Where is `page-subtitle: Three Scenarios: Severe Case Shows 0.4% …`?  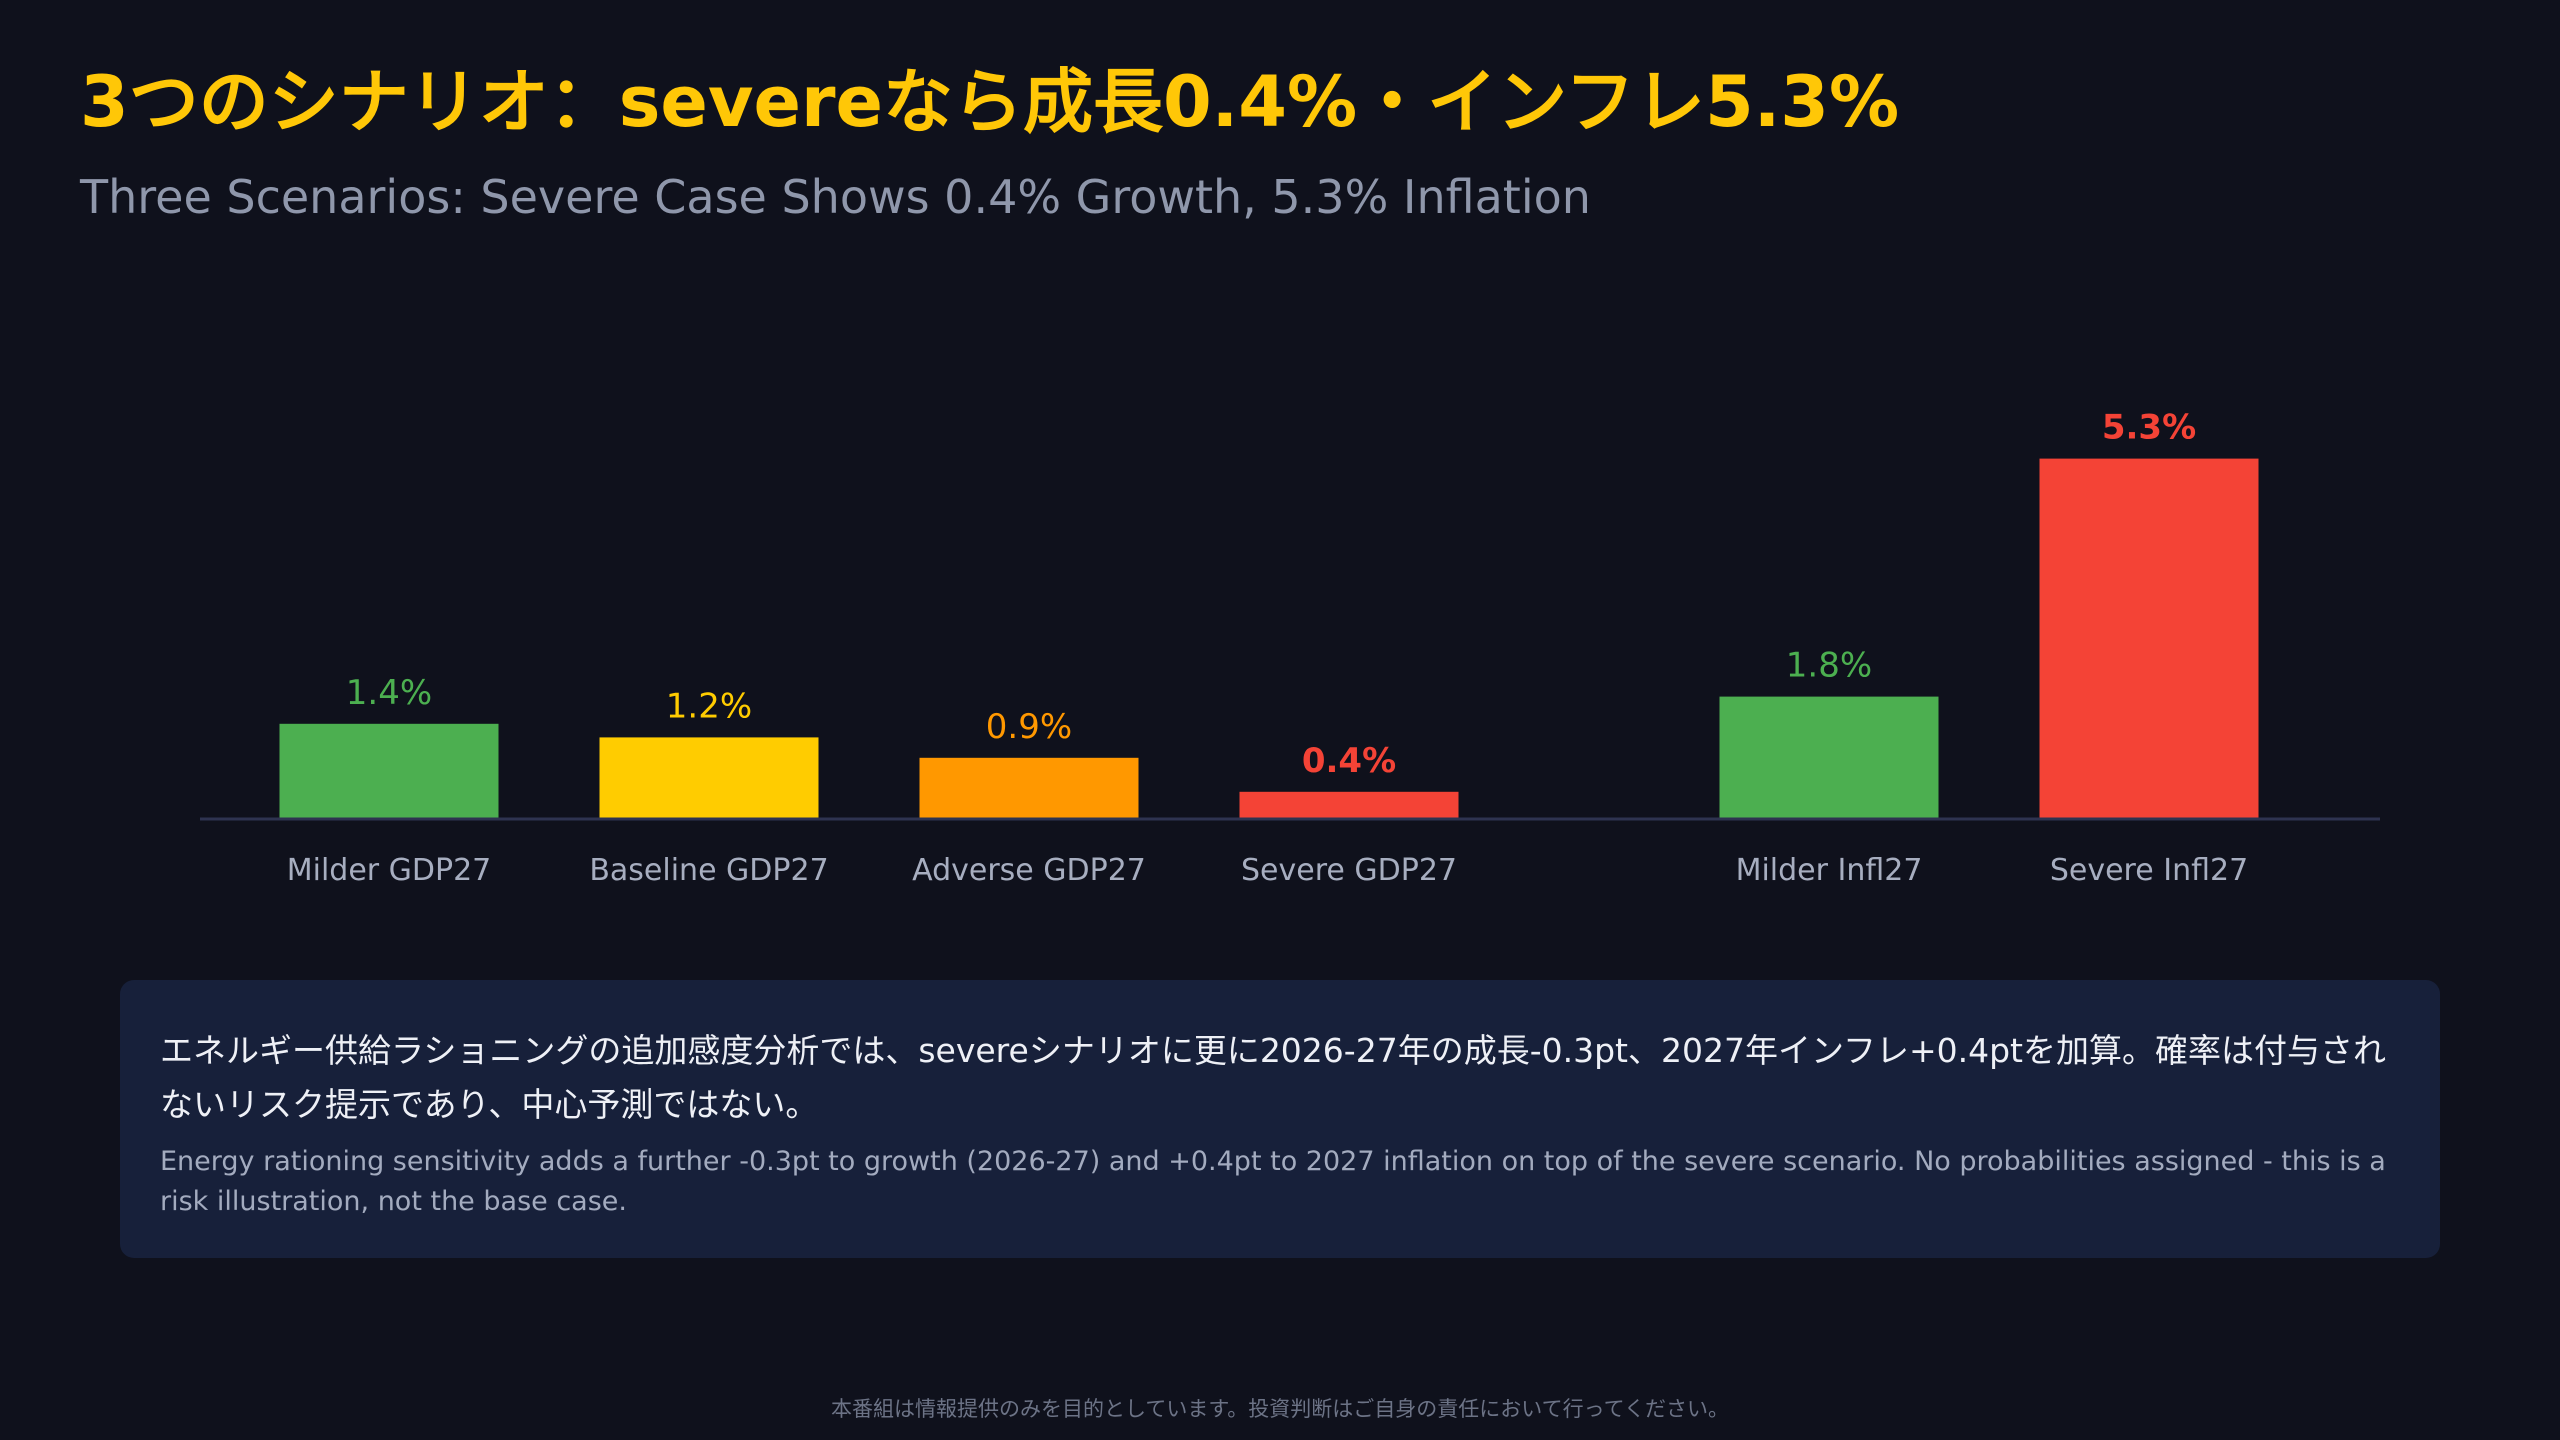
page-subtitle: Three Scenarios: Severe Case Shows 0.4% … is located at coordinates (835, 197).